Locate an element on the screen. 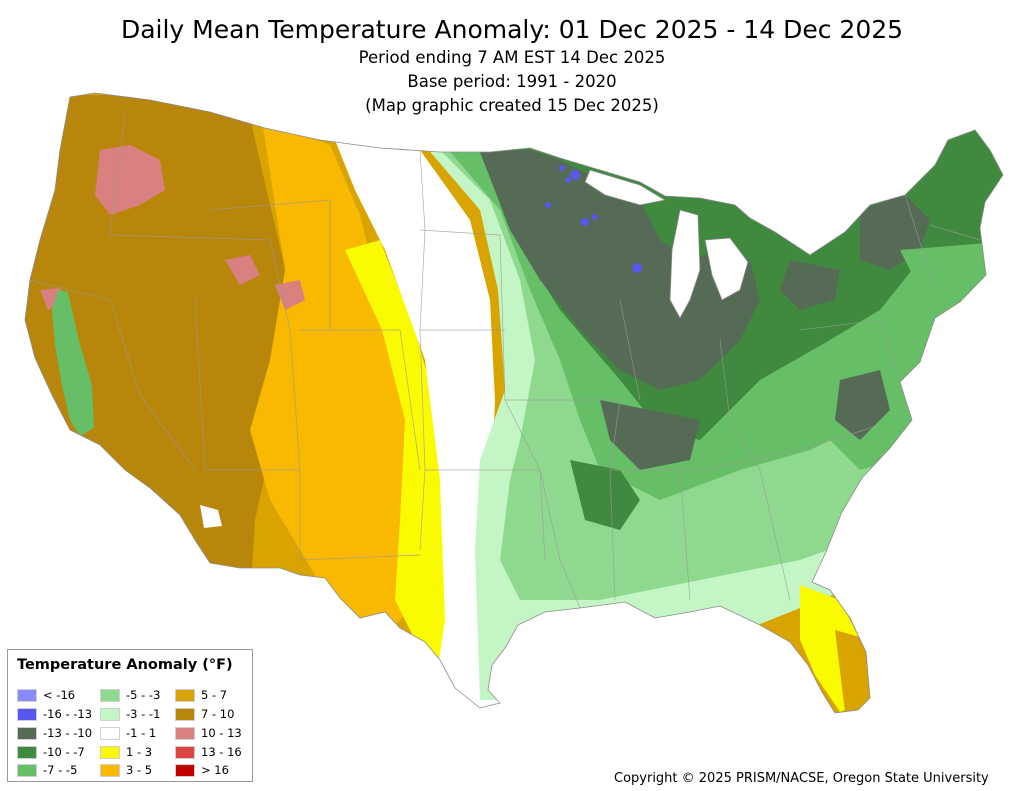  legend-label: < -16 is located at coordinates (59, 695).